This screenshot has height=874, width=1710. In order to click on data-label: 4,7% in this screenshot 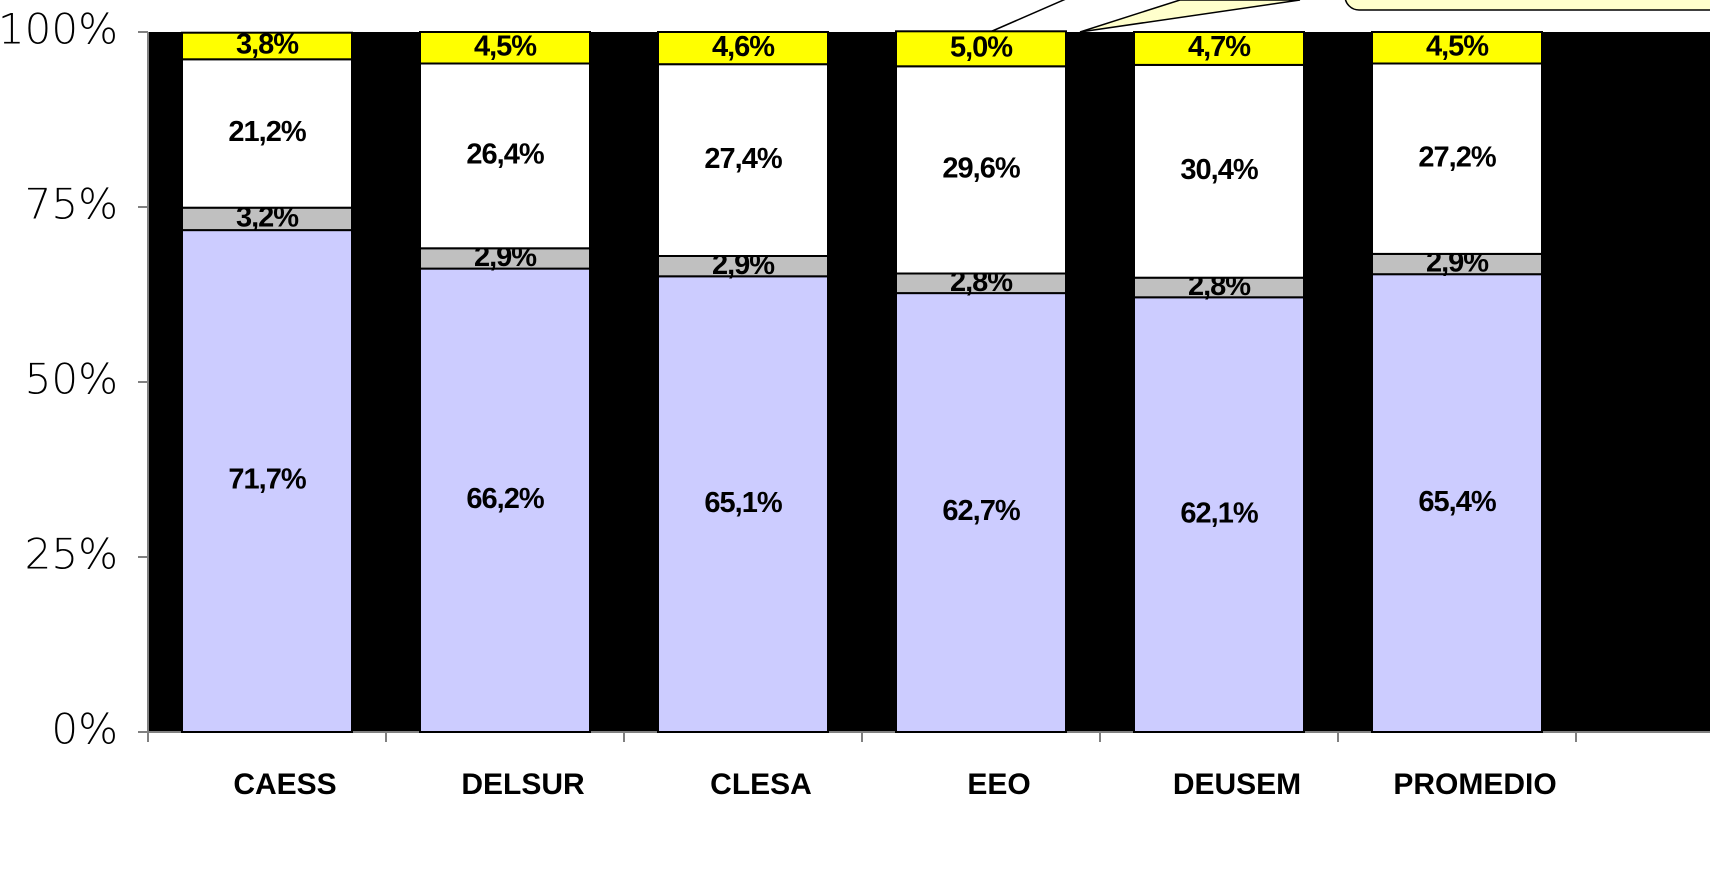, I will do `click(1219, 47)`.